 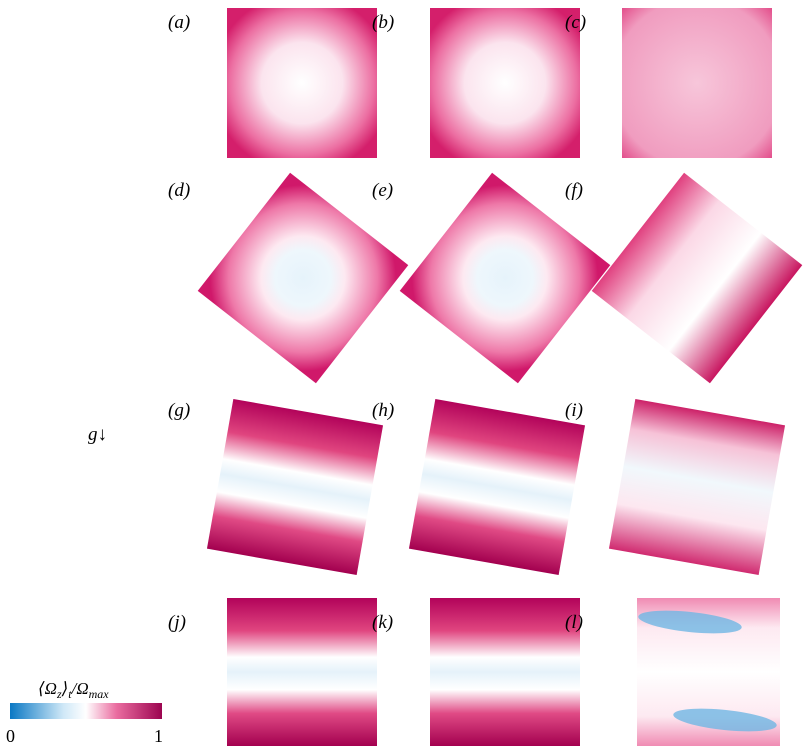 What do you see at coordinates (179, 190) in the screenshot?
I see `panel-label: (d)` at bounding box center [179, 190].